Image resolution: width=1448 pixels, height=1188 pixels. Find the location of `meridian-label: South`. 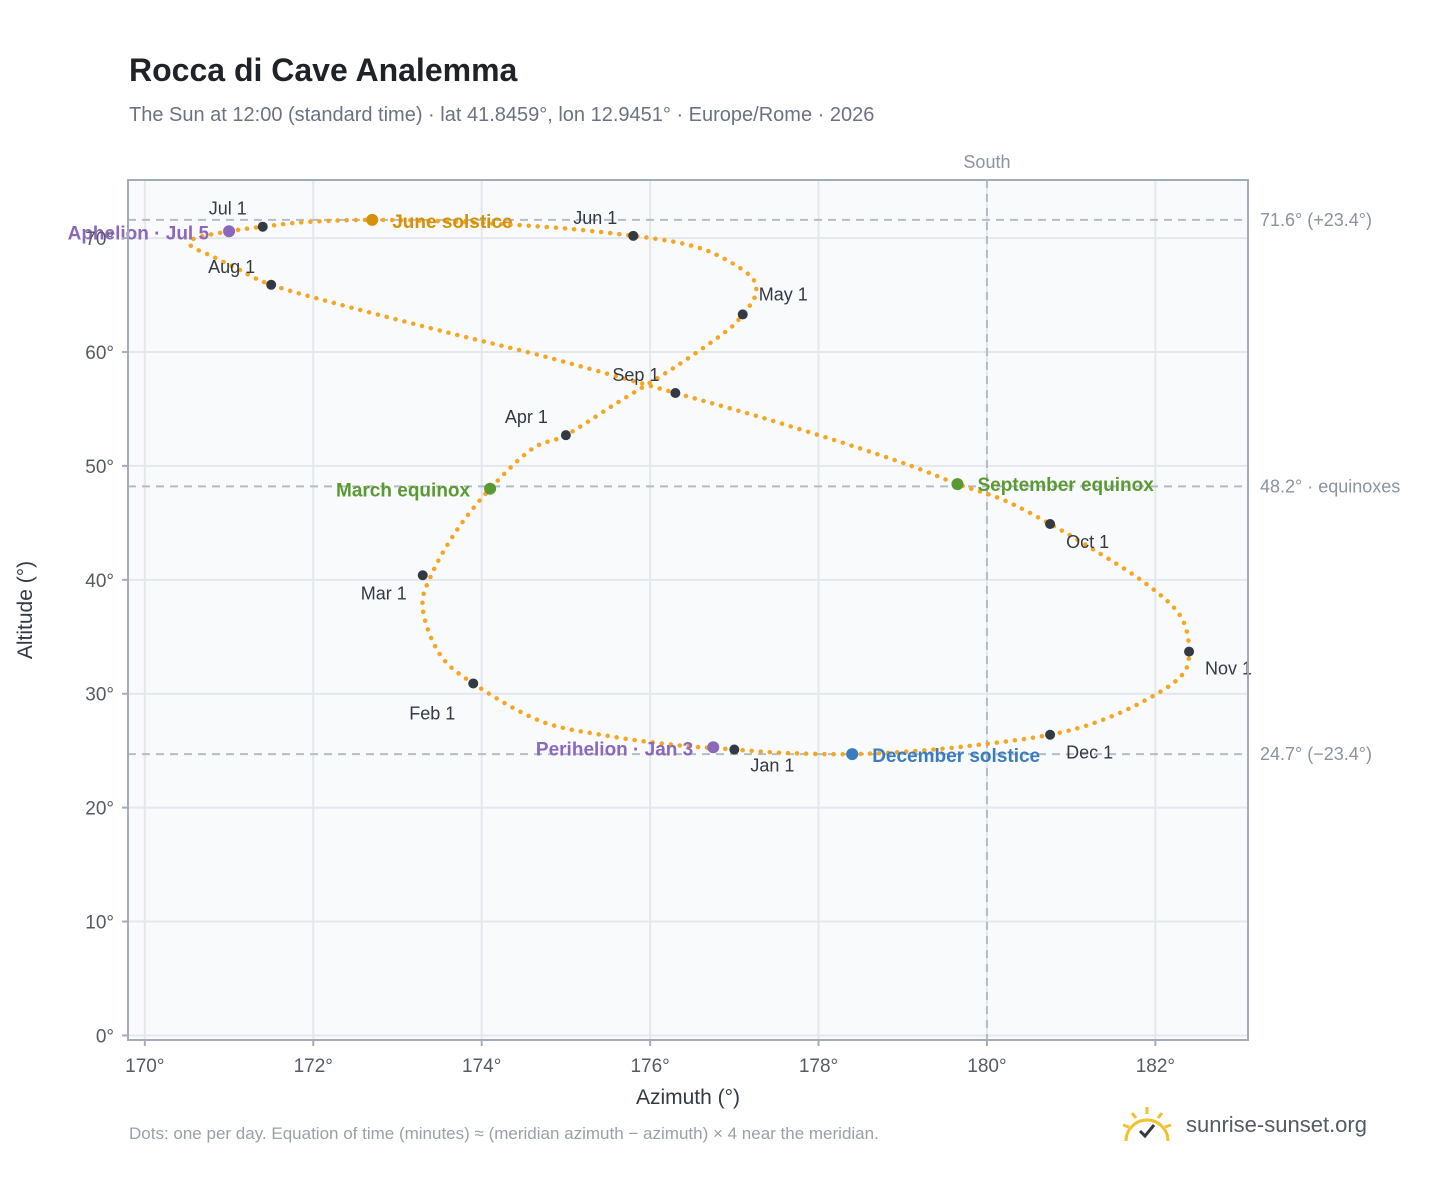

meridian-label: South is located at coordinates (986, 162).